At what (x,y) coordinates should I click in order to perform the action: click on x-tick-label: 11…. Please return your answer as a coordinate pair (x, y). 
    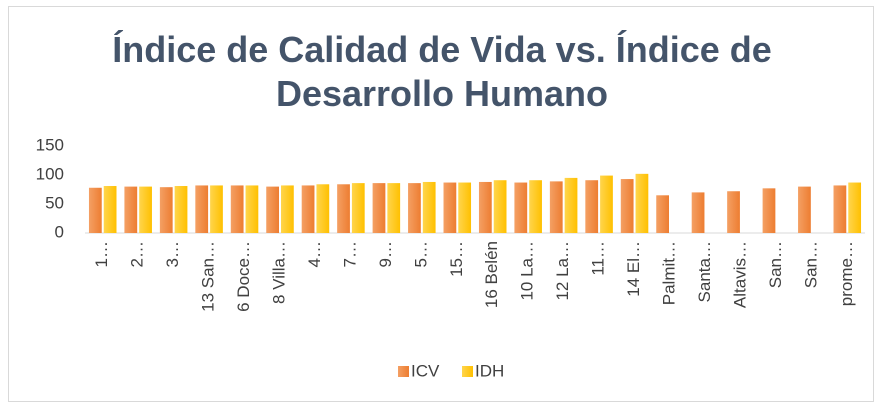
    Looking at the image, I should click on (598, 258).